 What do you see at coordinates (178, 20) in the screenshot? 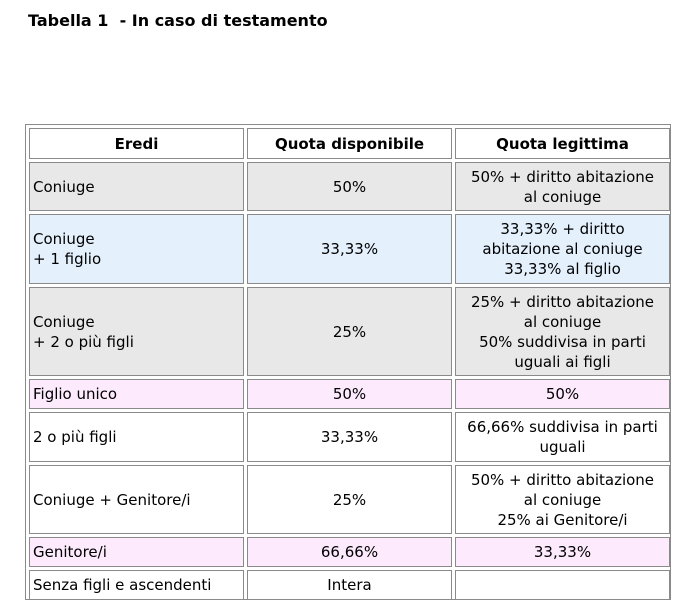
I see `page-title: Tabella 1 - In caso di testamento` at bounding box center [178, 20].